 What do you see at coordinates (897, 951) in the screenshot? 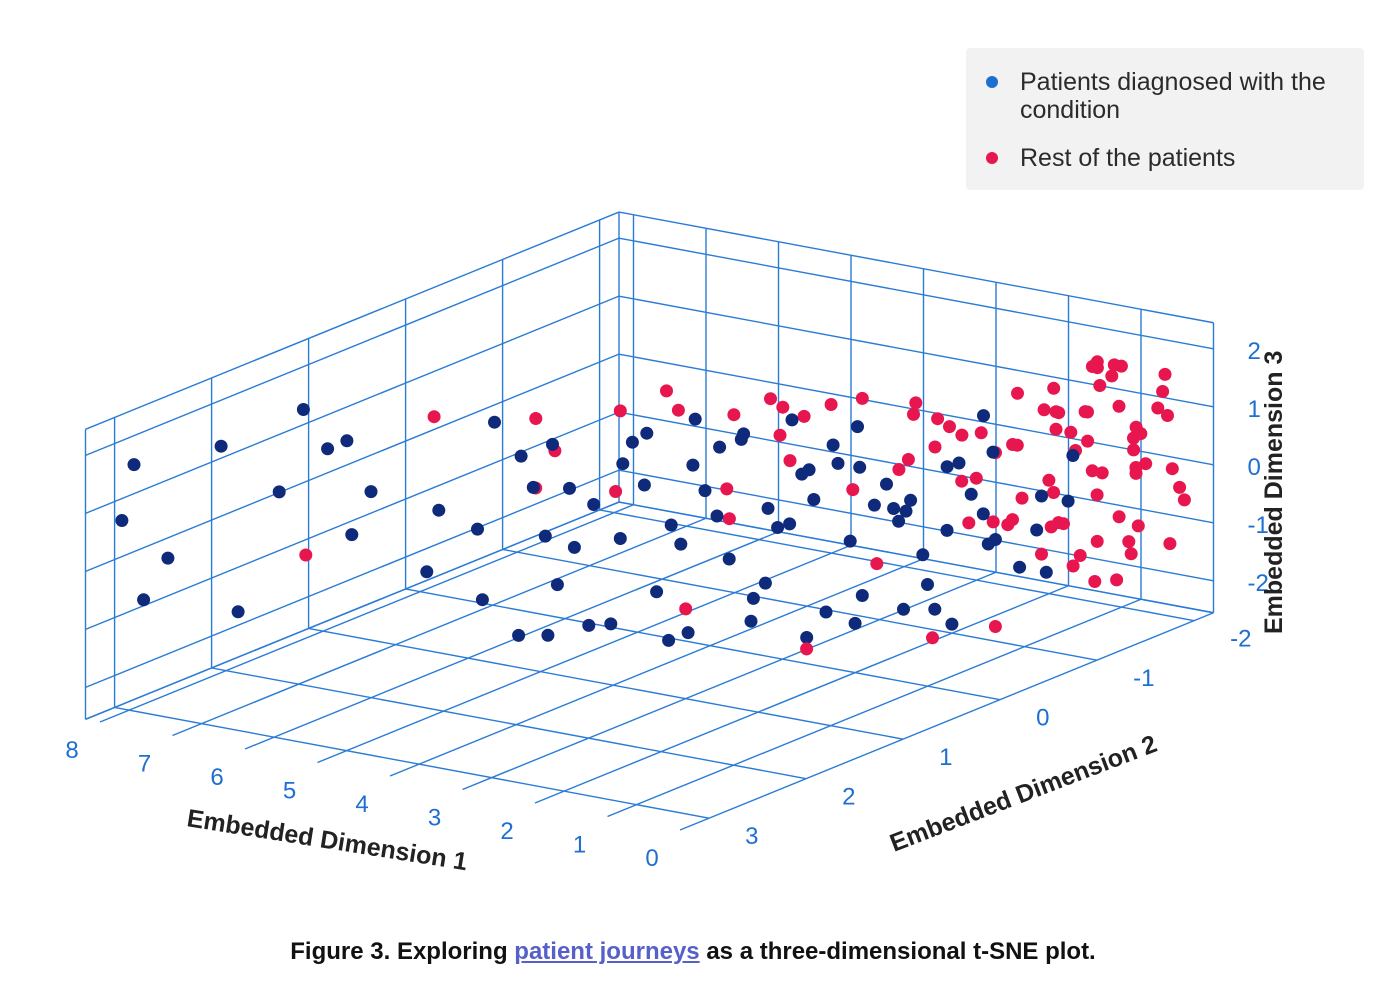
I see `caption-suffix: as a three-dimensional t-SNE plot.` at bounding box center [897, 951].